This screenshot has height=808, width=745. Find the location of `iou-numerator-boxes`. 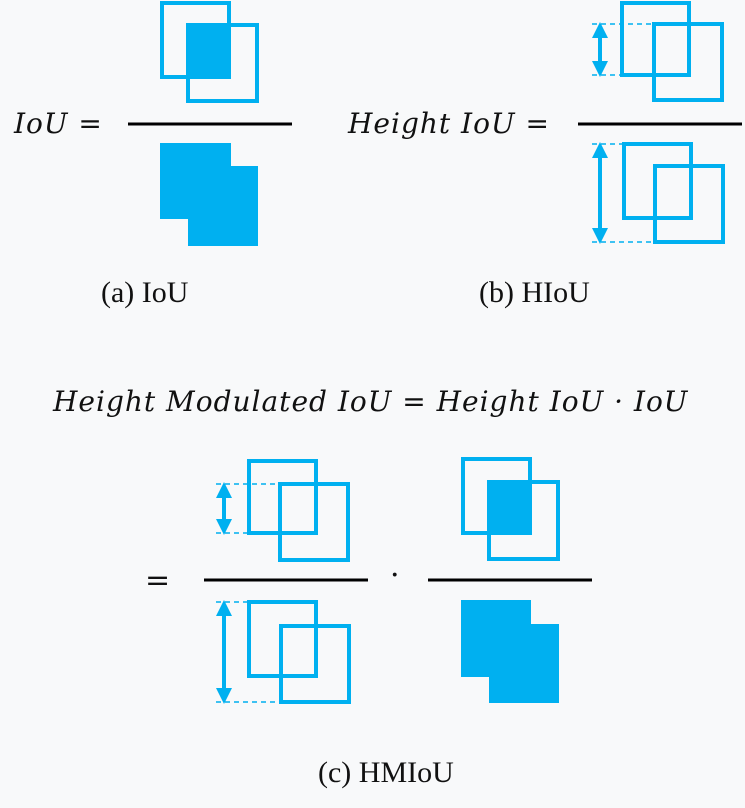

iou-numerator-boxes is located at coordinates (209, 52).